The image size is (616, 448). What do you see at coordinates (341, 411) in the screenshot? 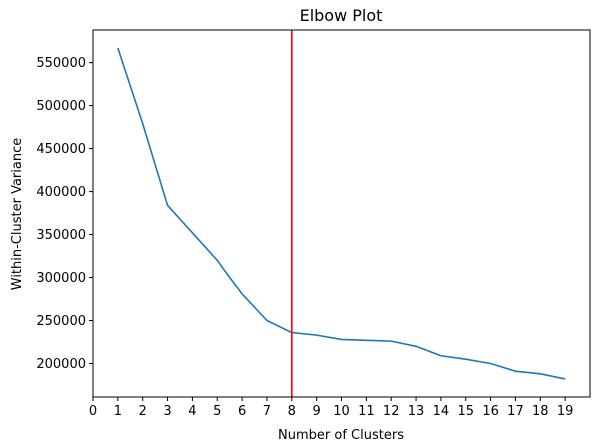
I see `x-tick-label: 10` at bounding box center [341, 411].